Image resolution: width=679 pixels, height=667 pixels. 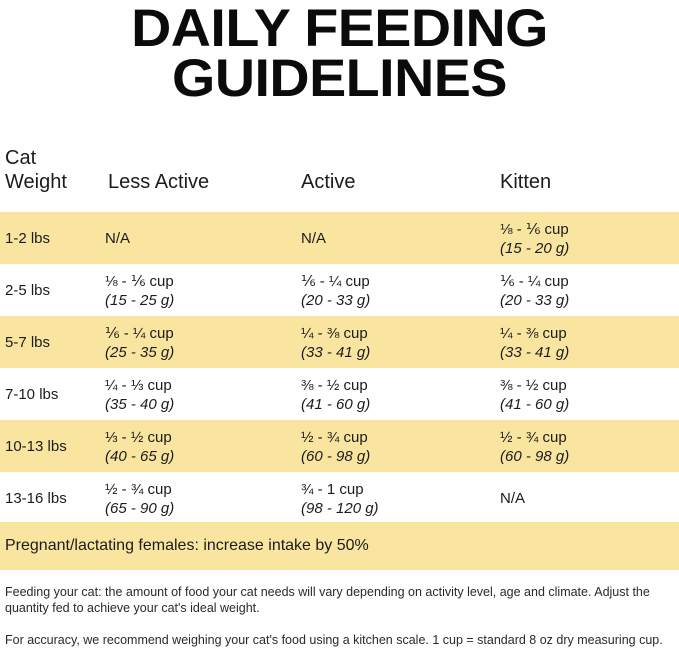 What do you see at coordinates (32, 394) in the screenshot?
I see `cell-cat-weight: 7-10 lbs` at bounding box center [32, 394].